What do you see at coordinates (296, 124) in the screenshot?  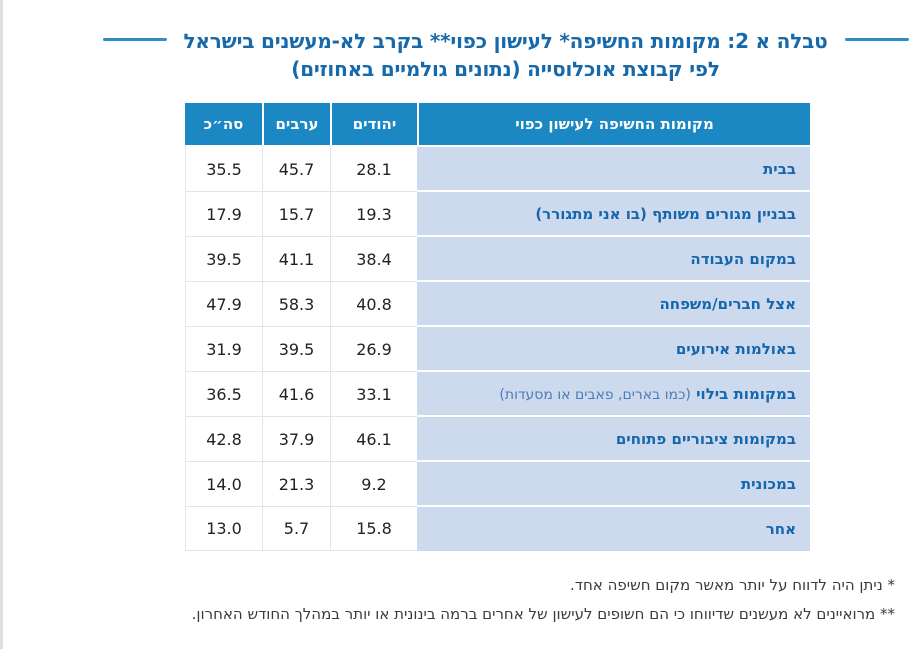 I see `column-header-arabs: ערבים` at bounding box center [296, 124].